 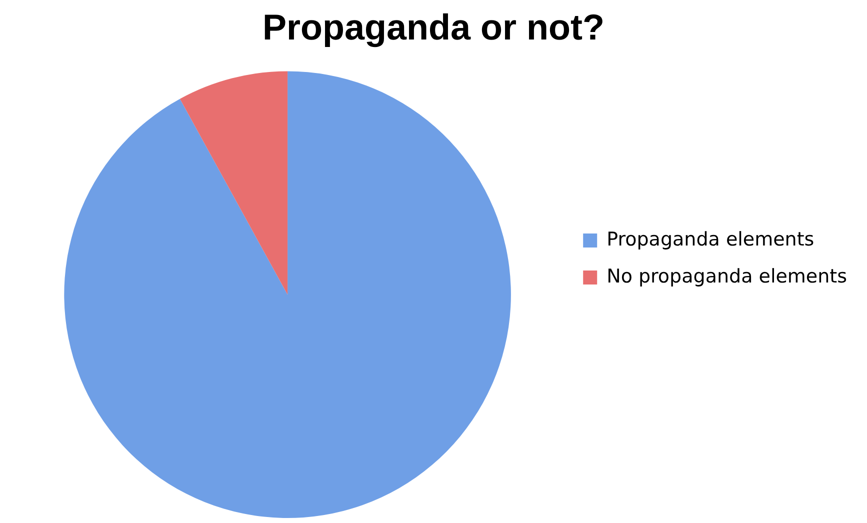 I want to click on legend-label: Propaganda elements, so click(x=710, y=239).